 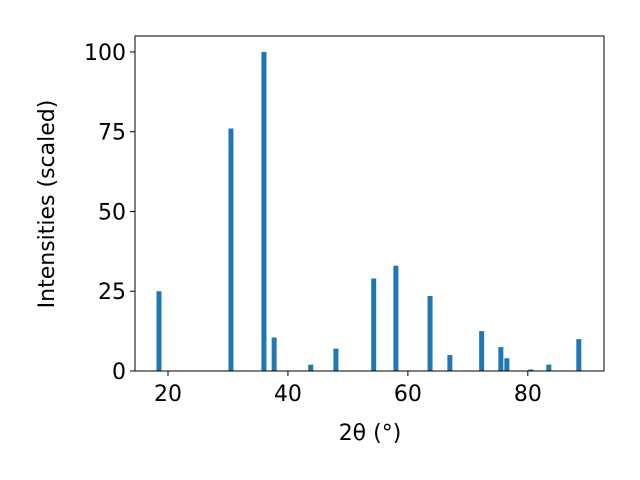 What do you see at coordinates (168, 394) in the screenshot?
I see `x-tick-label: 20` at bounding box center [168, 394].